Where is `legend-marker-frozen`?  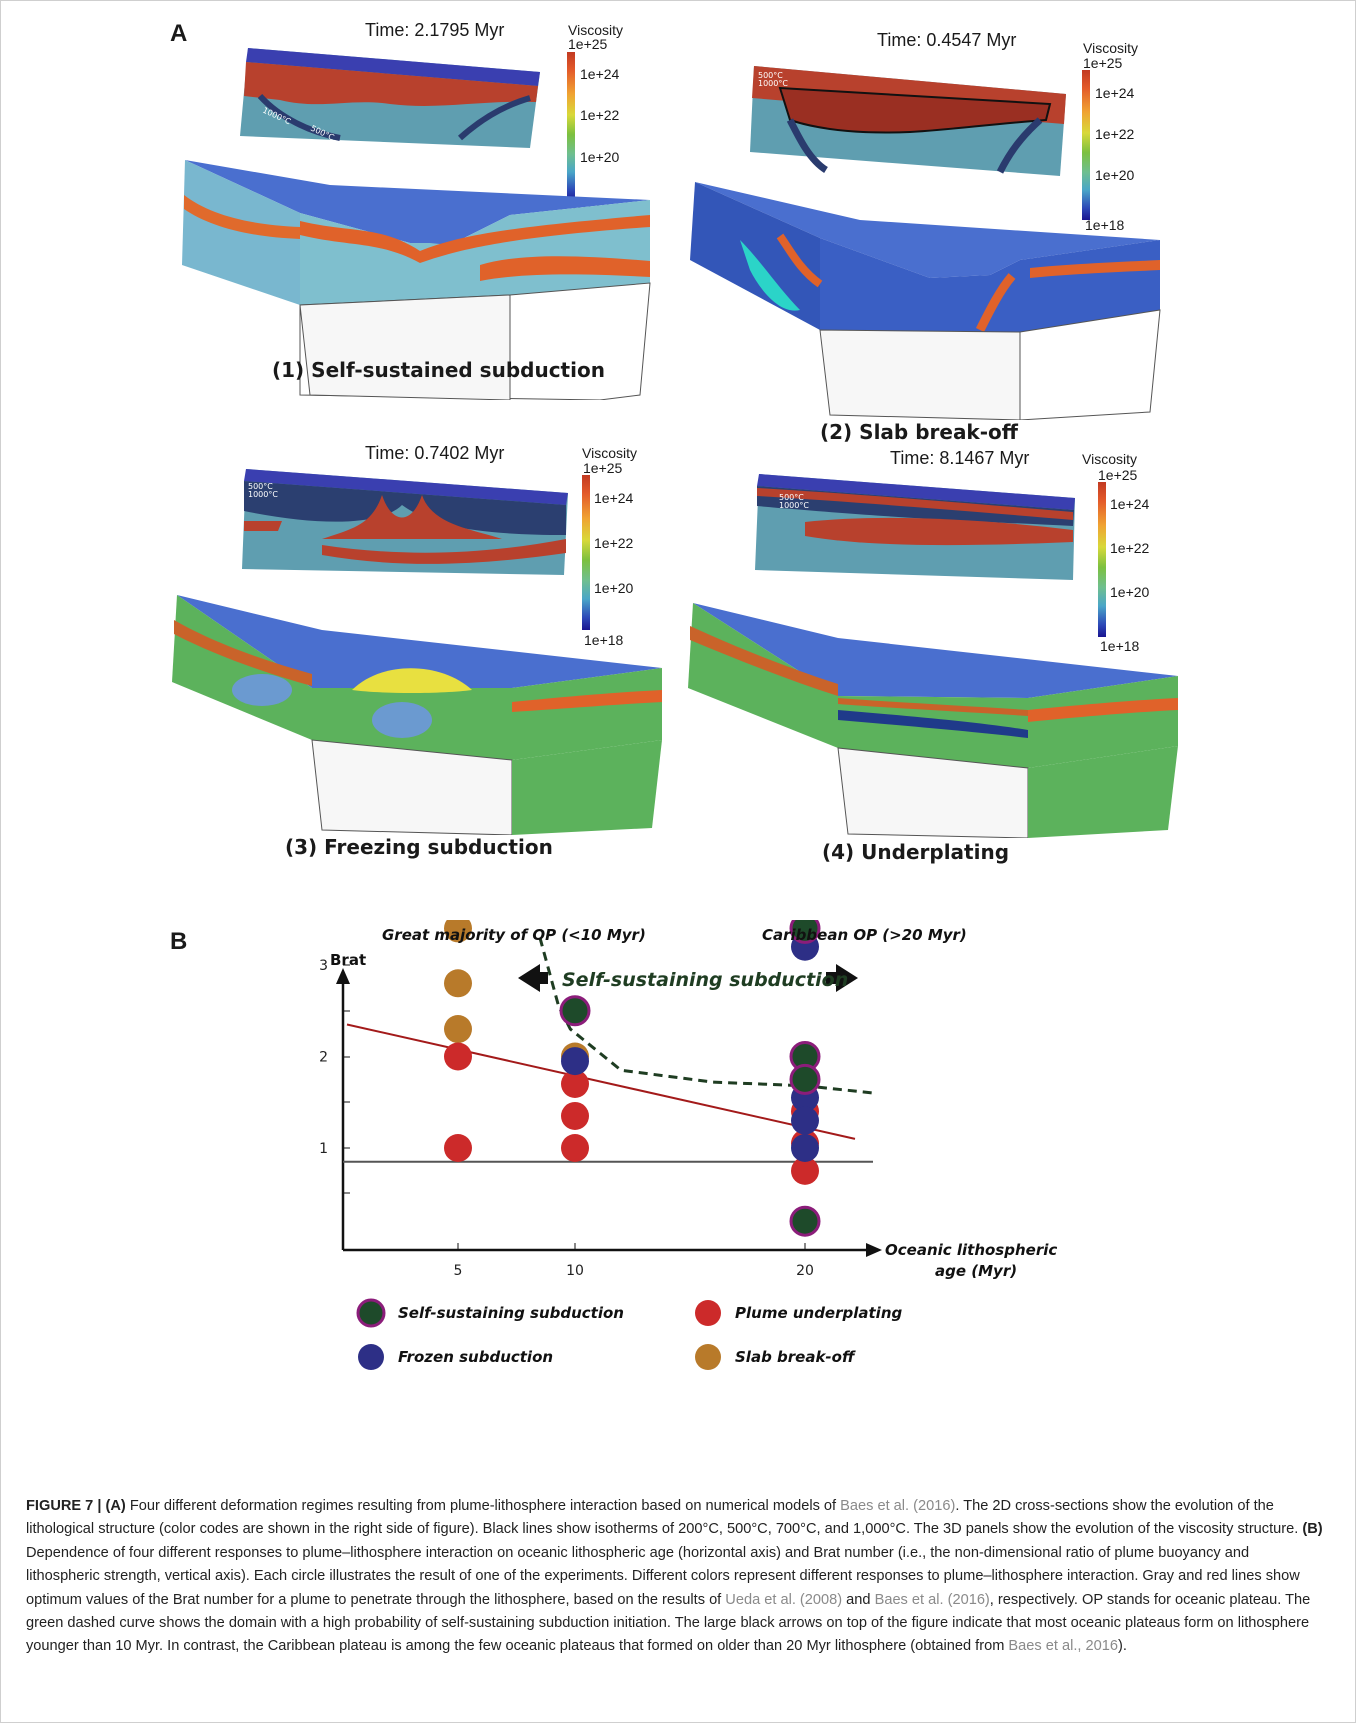 legend-marker-frozen is located at coordinates (371, 1357).